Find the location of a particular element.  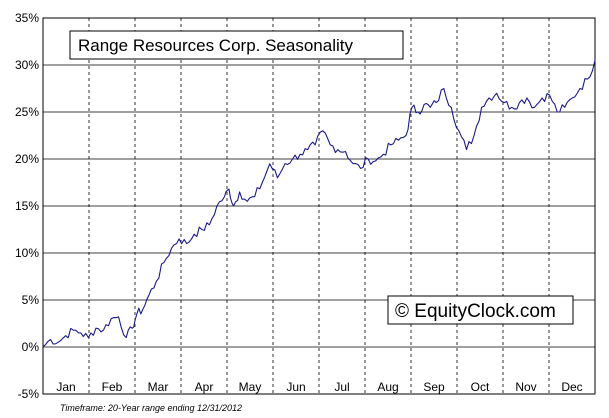

y-tick-label: 25% is located at coordinates (27, 112).